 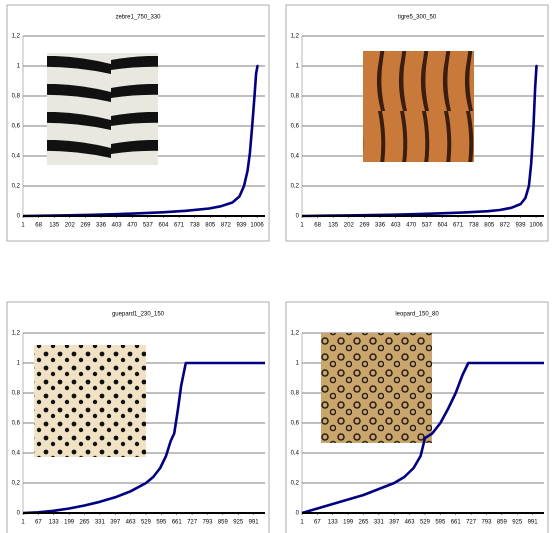 I want to click on x-tick-label: 269, so click(x=364, y=226).